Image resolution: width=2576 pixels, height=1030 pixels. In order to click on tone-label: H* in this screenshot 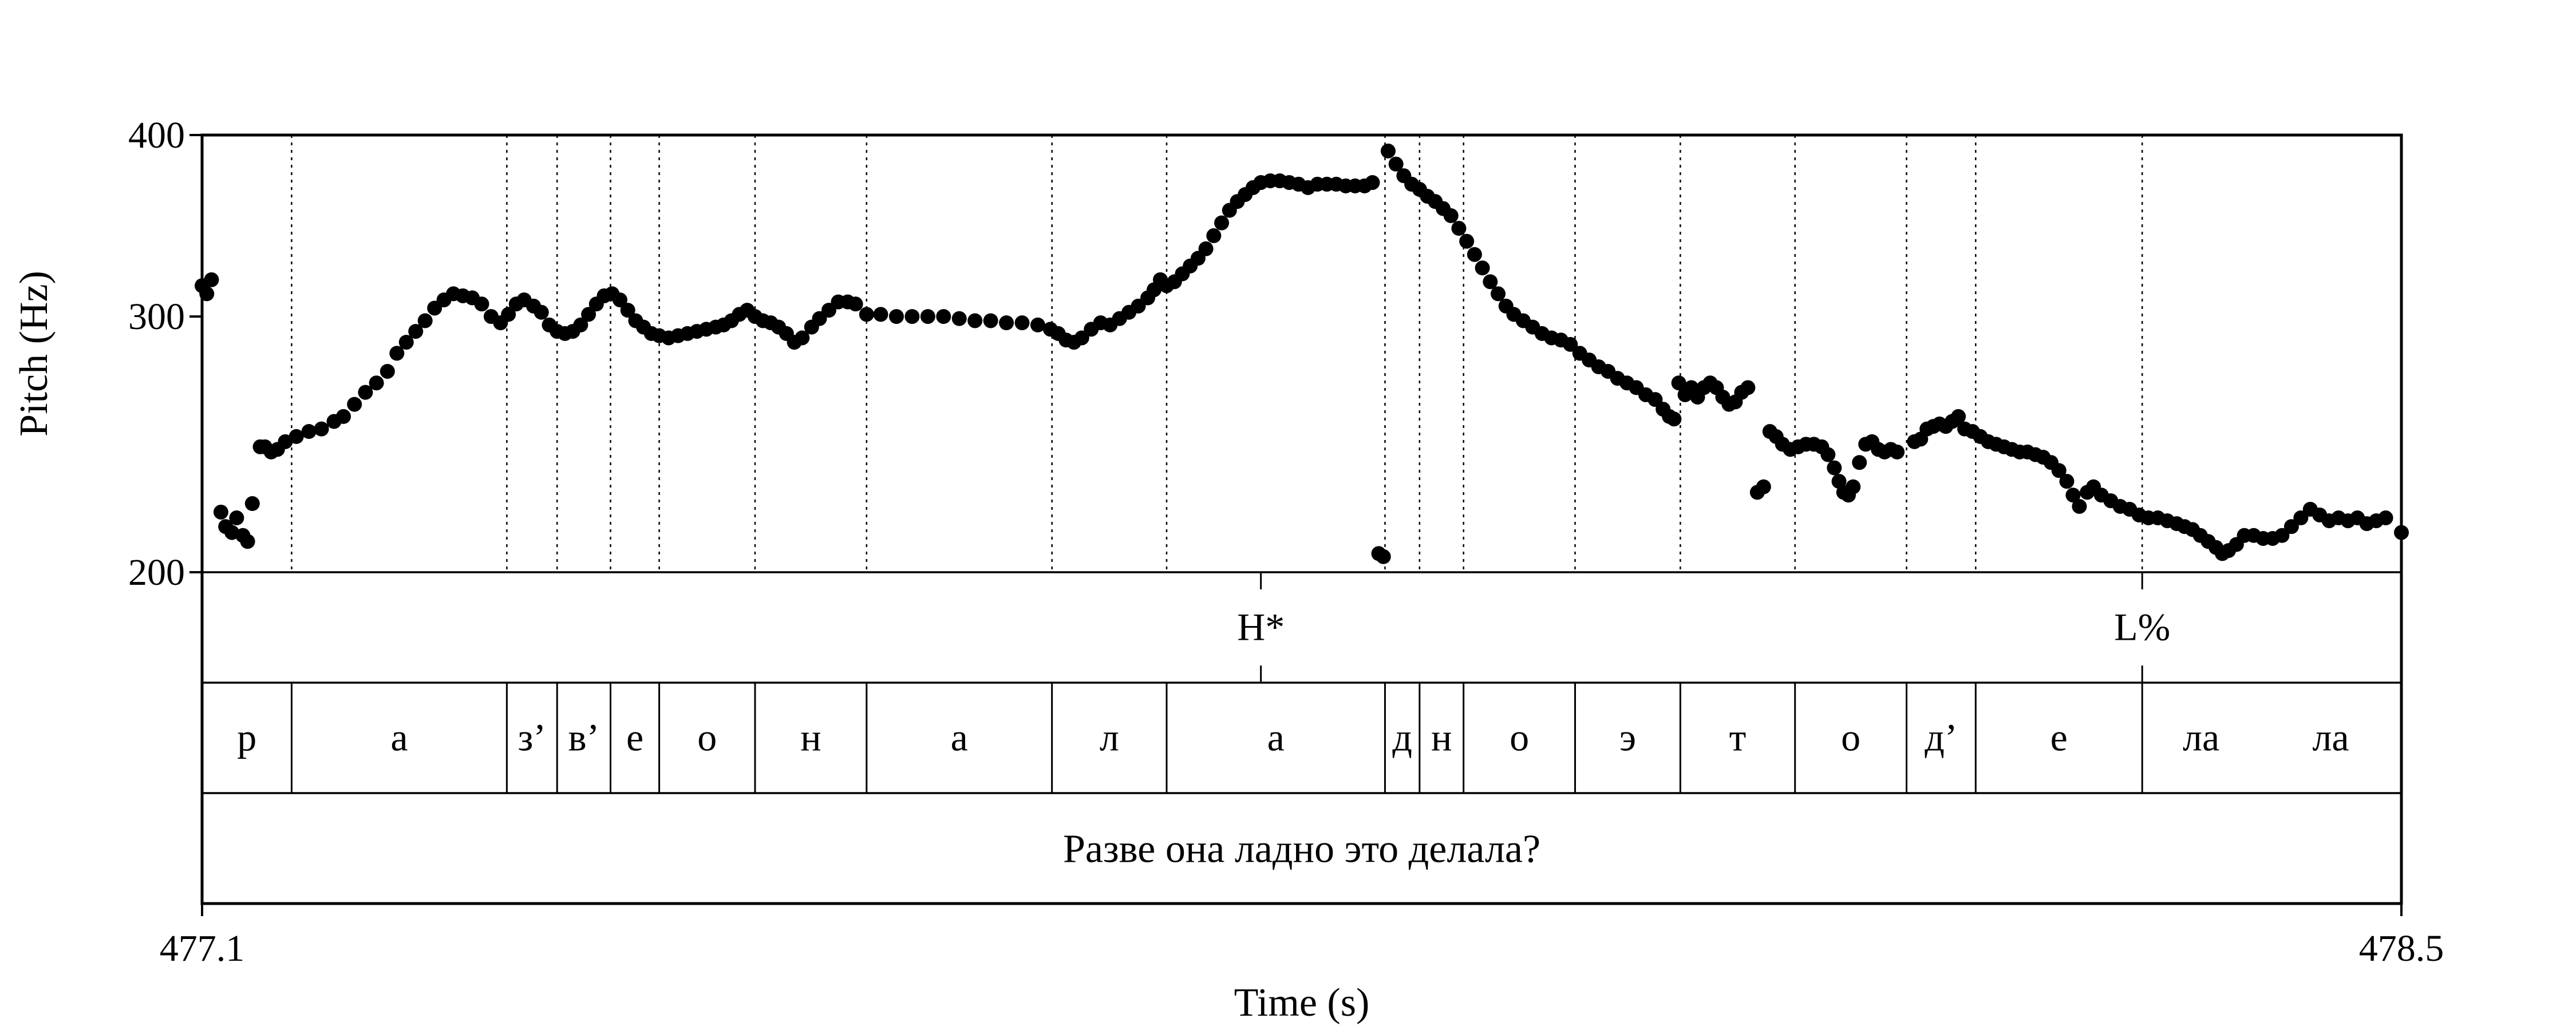, I will do `click(1261, 627)`.